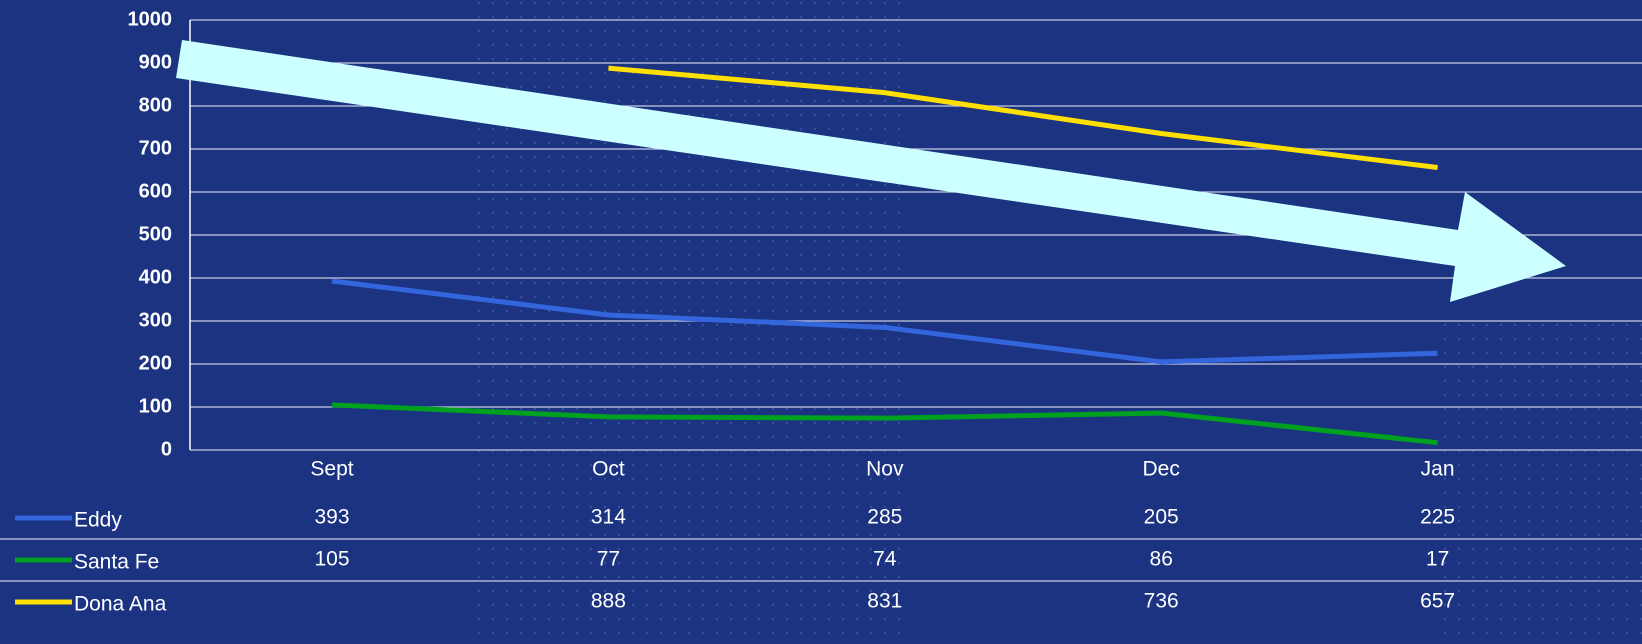 The height and width of the screenshot is (644, 1642). Describe the element at coordinates (331, 517) in the screenshot. I see `table-value: 393` at that location.